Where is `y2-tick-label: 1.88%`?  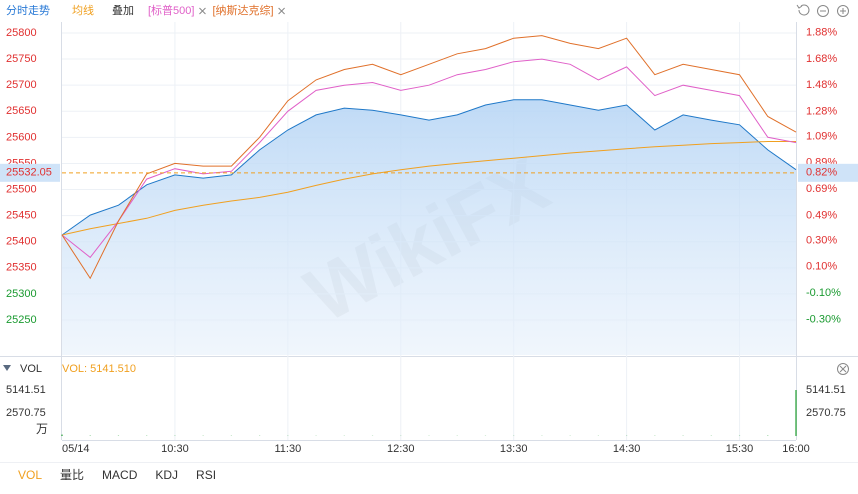
y2-tick-label: 1.88% is located at coordinates (821, 32).